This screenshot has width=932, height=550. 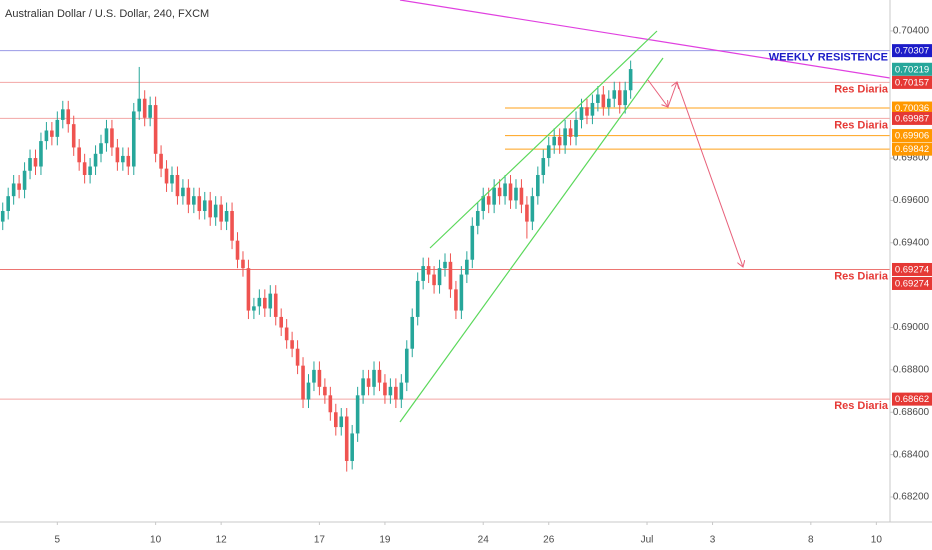 What do you see at coordinates (645, 39) in the screenshot?
I see `trend-line` at bounding box center [645, 39].